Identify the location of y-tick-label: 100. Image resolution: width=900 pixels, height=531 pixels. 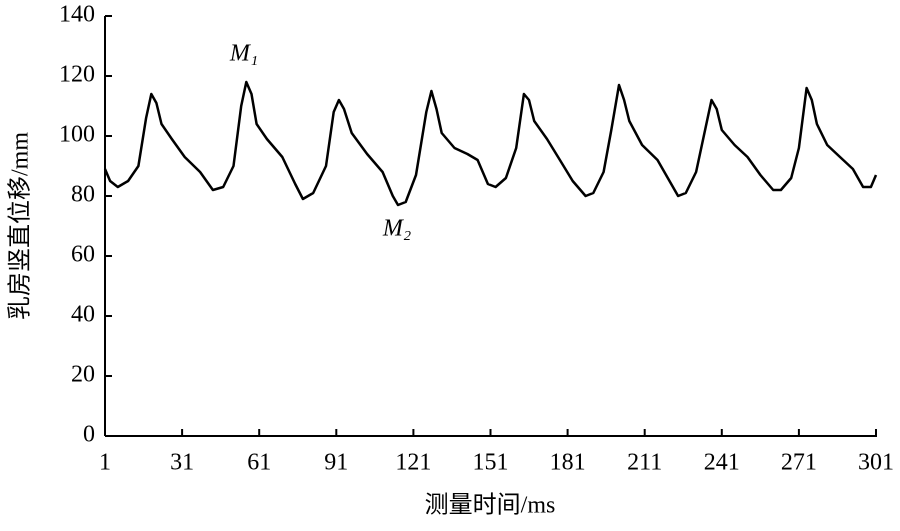
(77, 135).